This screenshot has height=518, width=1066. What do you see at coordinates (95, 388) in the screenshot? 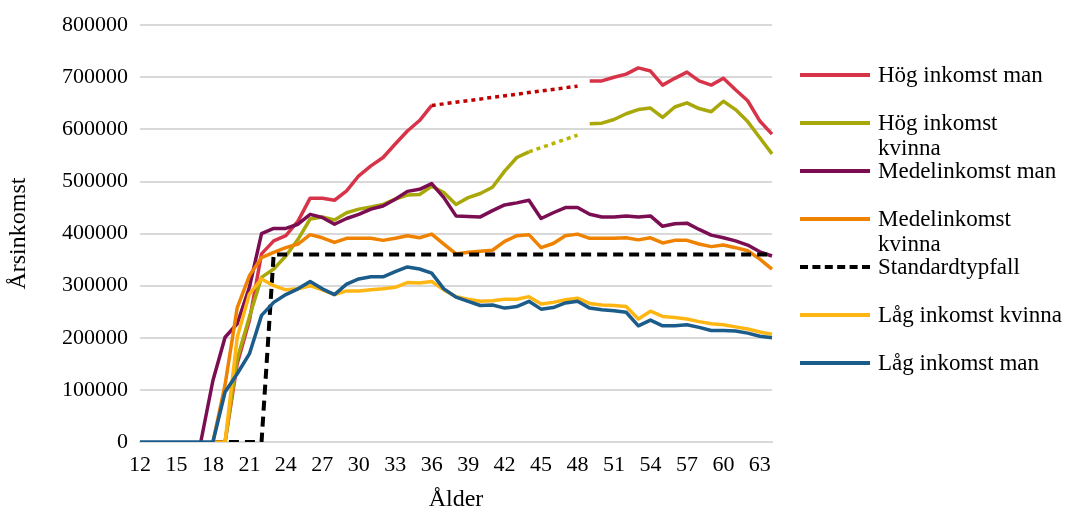
I see `y-tick-label: 100000` at bounding box center [95, 388].